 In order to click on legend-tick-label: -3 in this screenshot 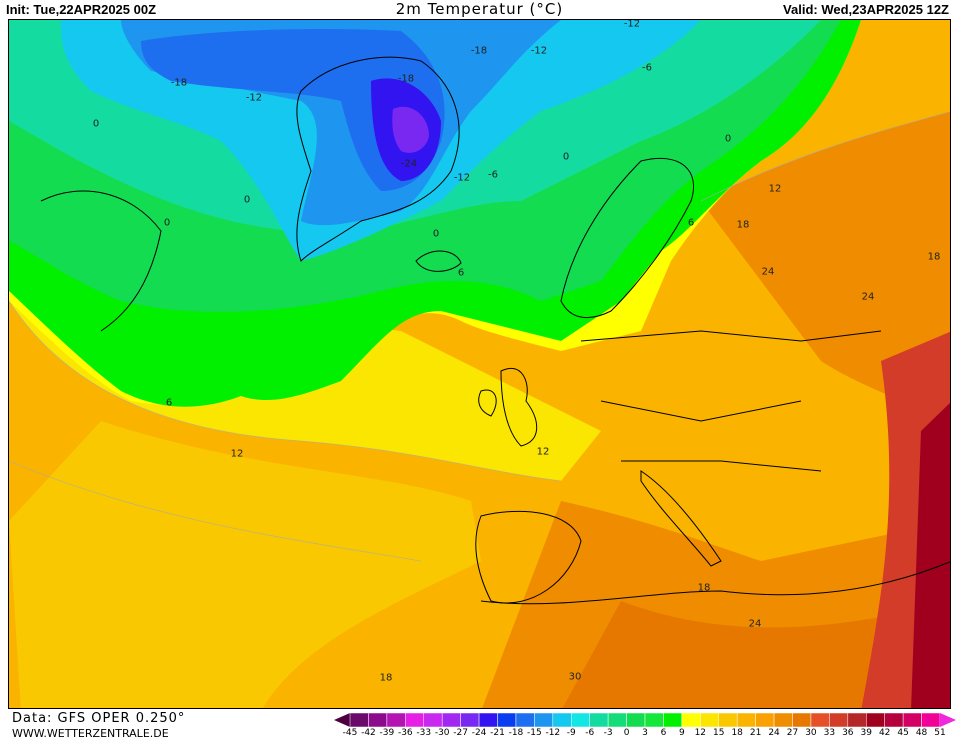, I will do `click(608, 733)`.